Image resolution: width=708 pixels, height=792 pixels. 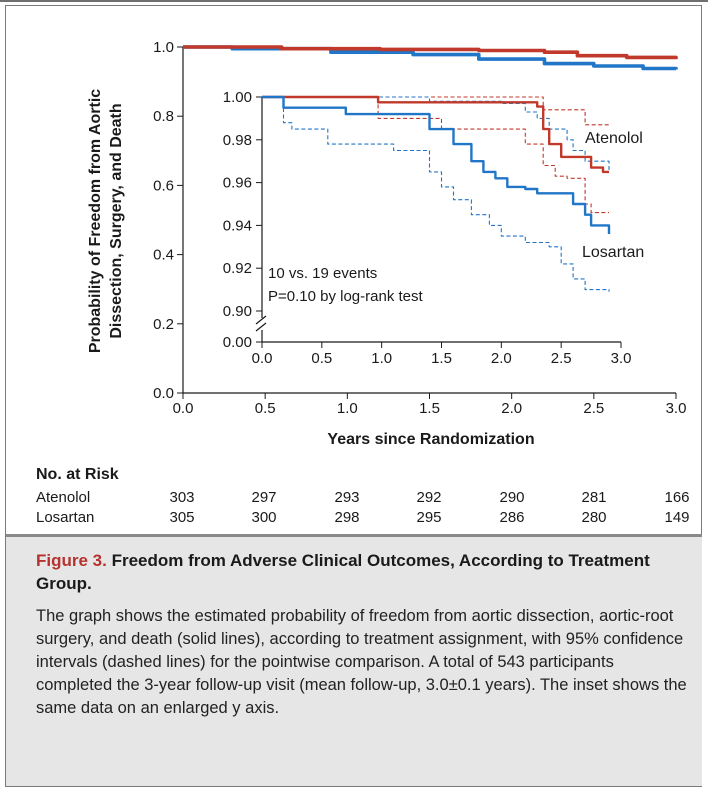 What do you see at coordinates (163, 324) in the screenshot?
I see `y-tick-label: 0.2` at bounding box center [163, 324].